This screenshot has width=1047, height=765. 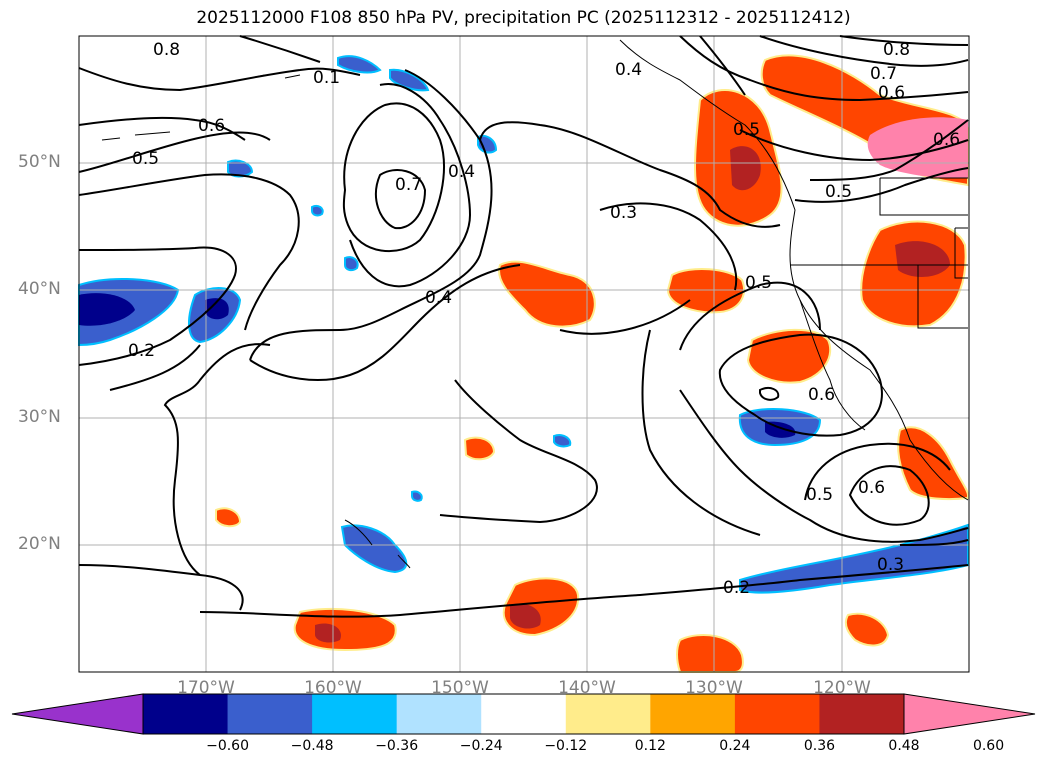 What do you see at coordinates (587, 688) in the screenshot?
I see `lon-label: 140°W` at bounding box center [587, 688].